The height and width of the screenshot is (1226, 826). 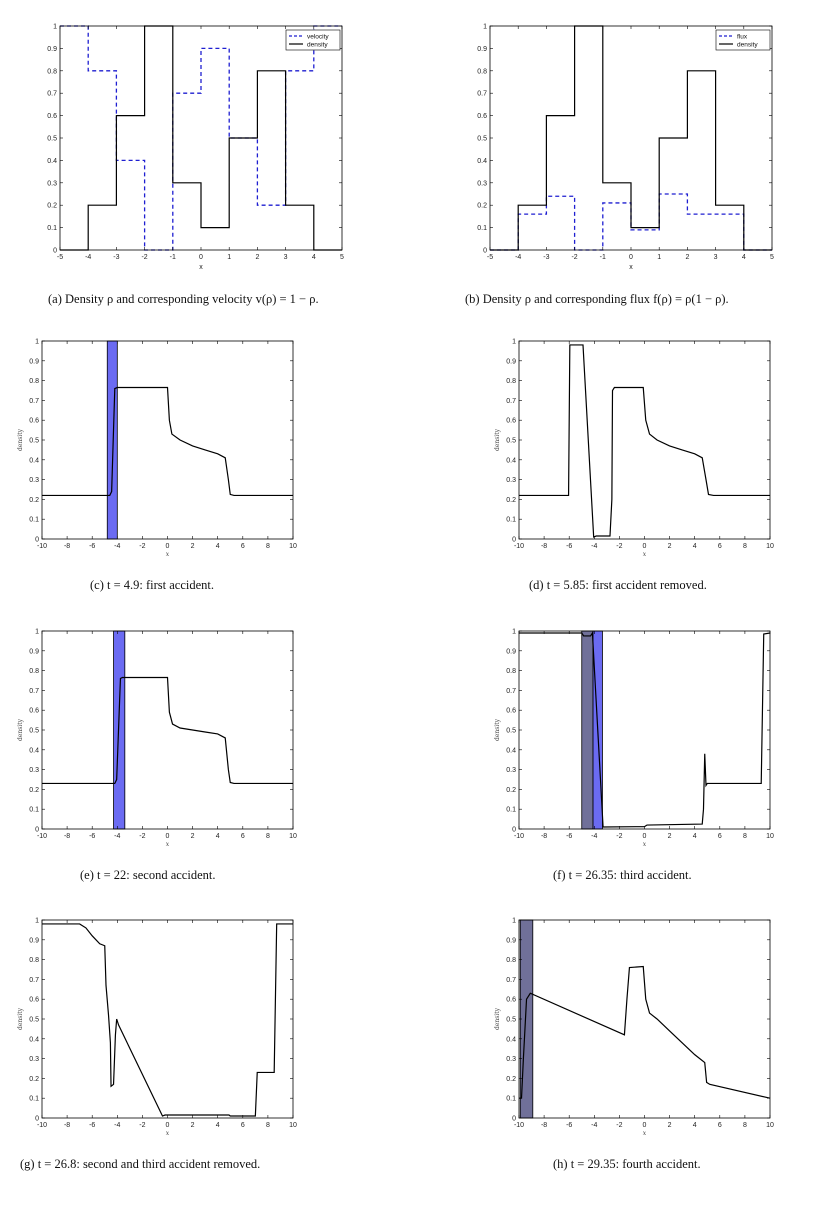 I want to click on chart-g-xtick-label: 4, so click(x=218, y=1125).